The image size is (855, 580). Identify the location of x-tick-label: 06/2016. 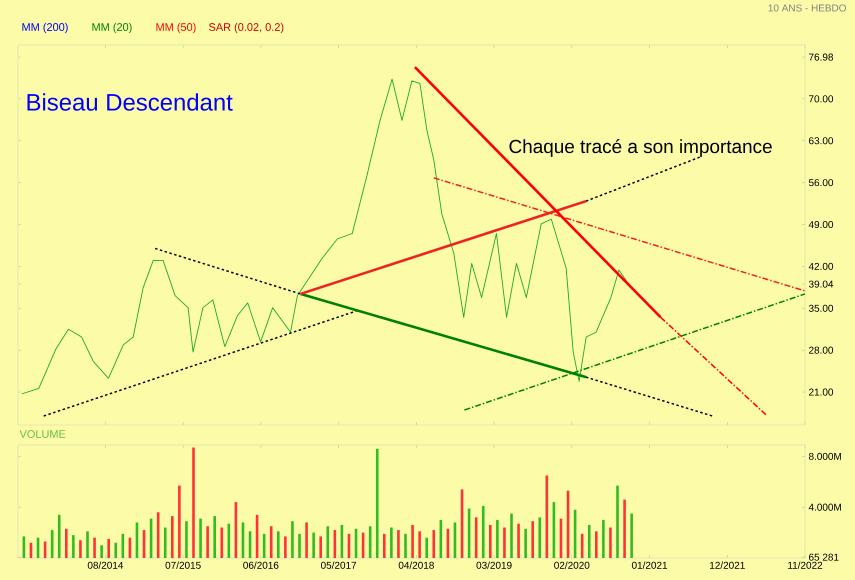
(260, 565).